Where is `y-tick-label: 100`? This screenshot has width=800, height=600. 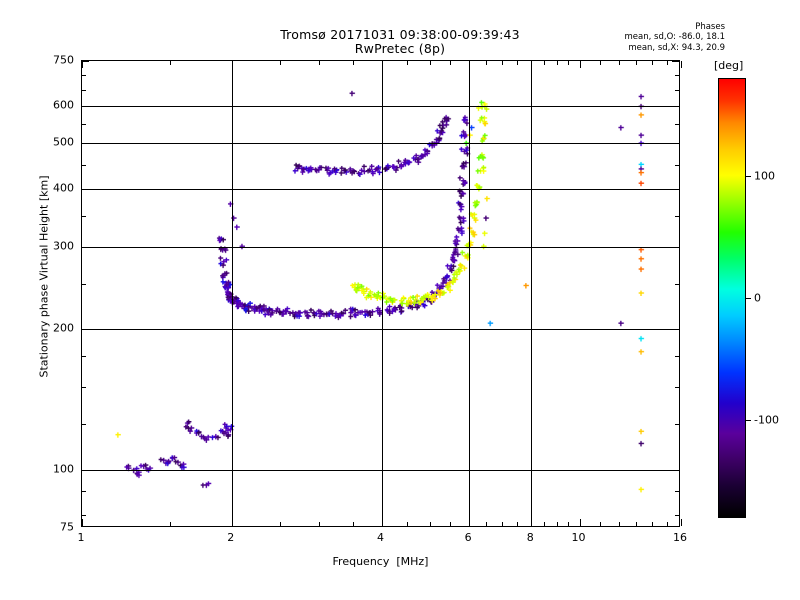 y-tick-label: 100 is located at coordinates (63, 469).